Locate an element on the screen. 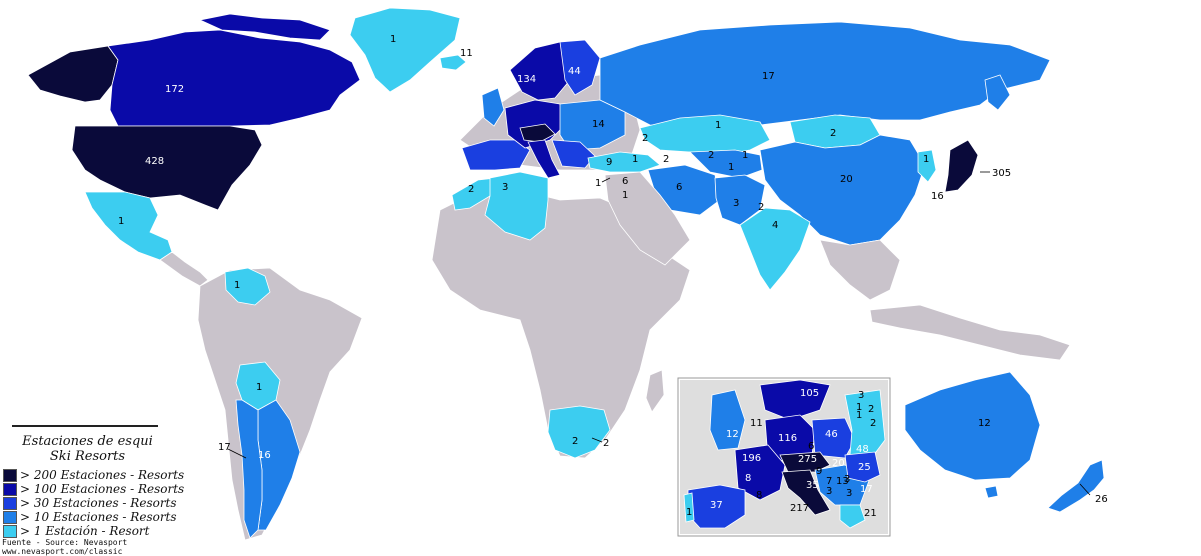  legend-item-10: > 10 Estaciones - Resorts is located at coordinates (90, 517).